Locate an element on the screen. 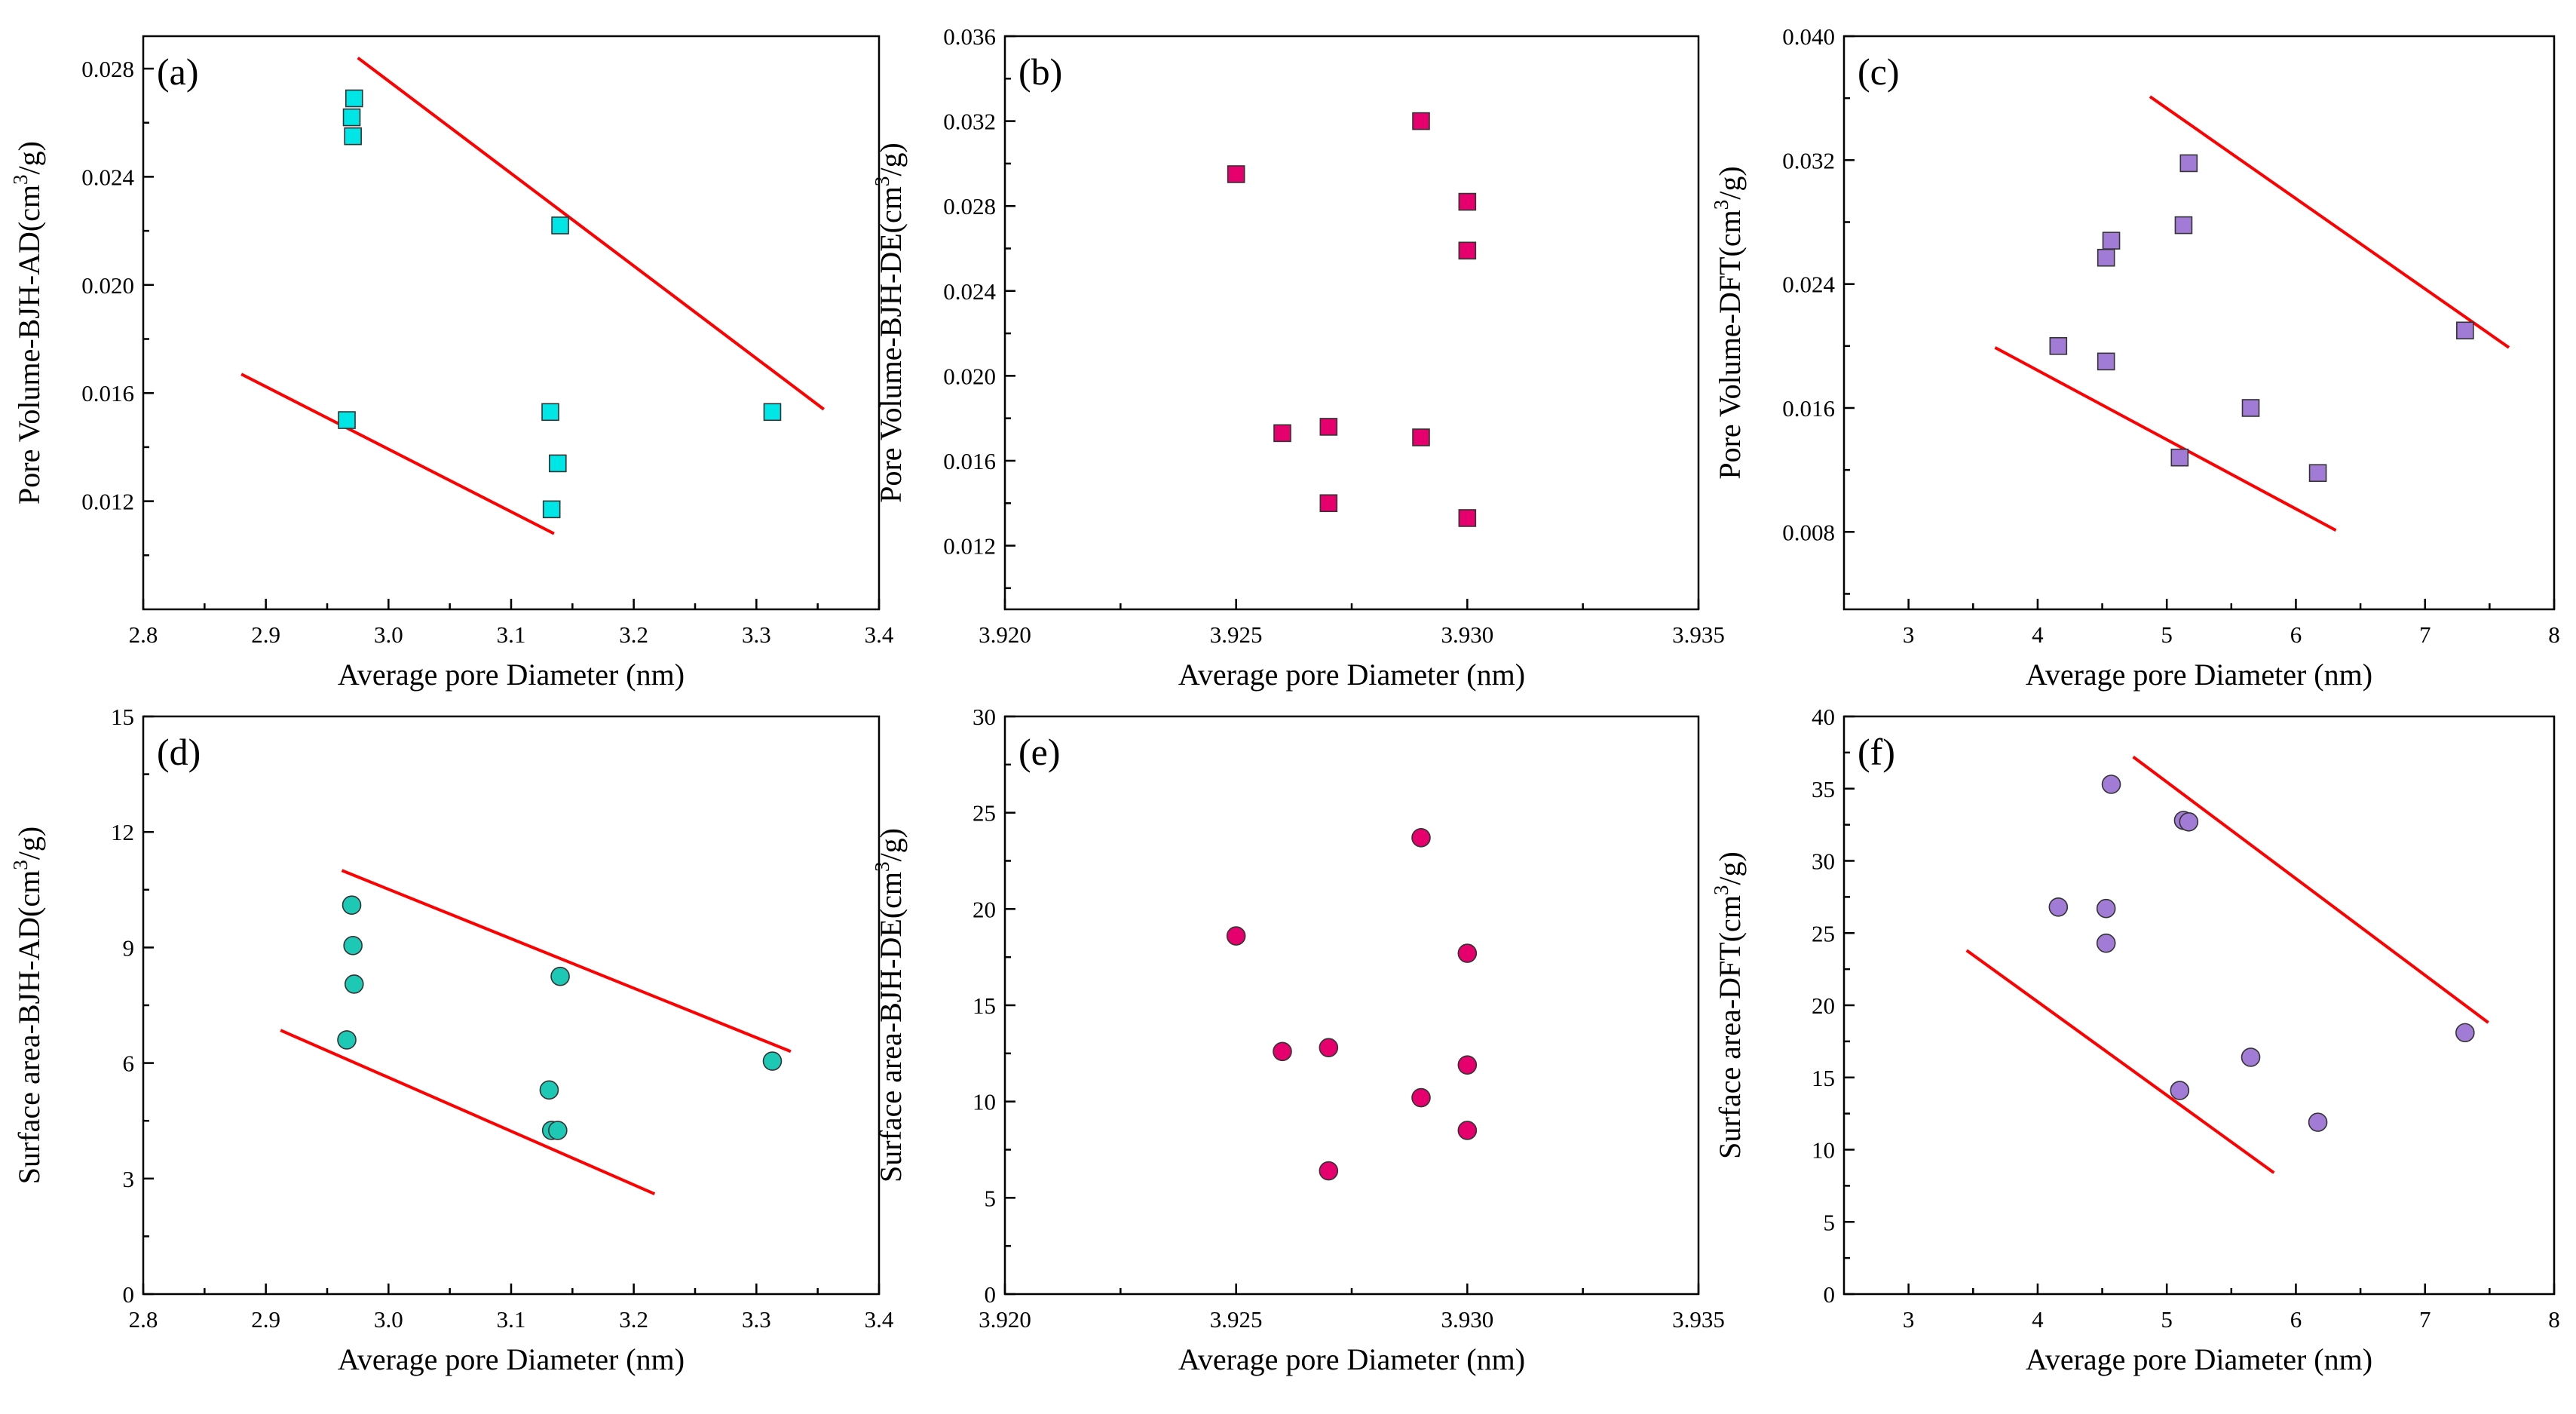 This screenshot has height=1414, width=2576. x-tick-label: 5 is located at coordinates (2167, 1319).